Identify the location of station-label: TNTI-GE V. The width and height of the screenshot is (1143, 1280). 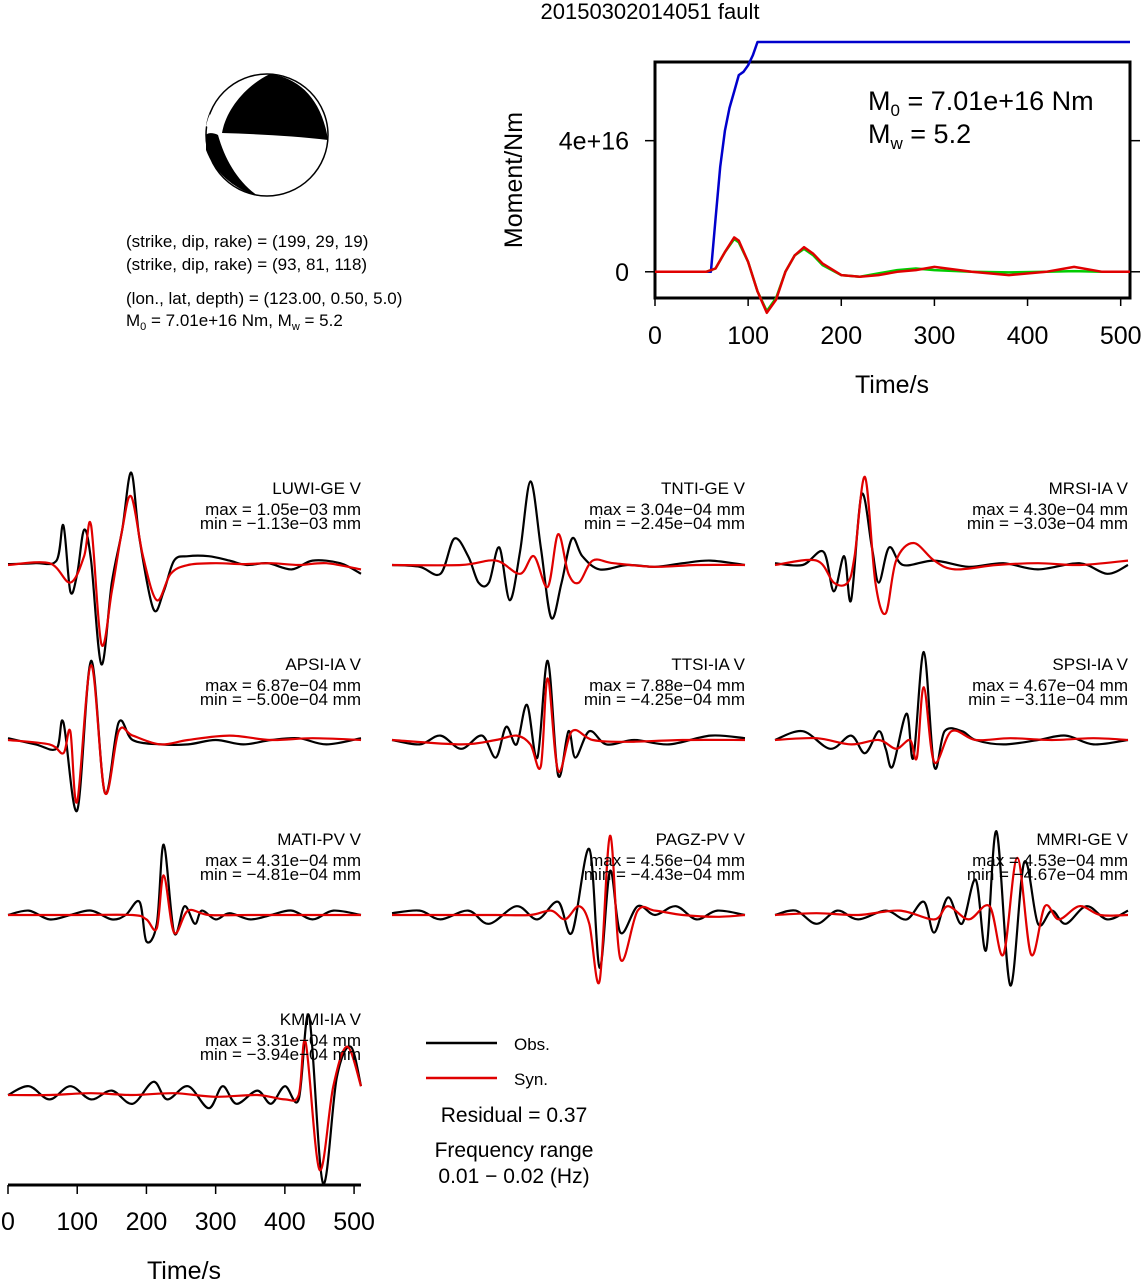
(703, 488).